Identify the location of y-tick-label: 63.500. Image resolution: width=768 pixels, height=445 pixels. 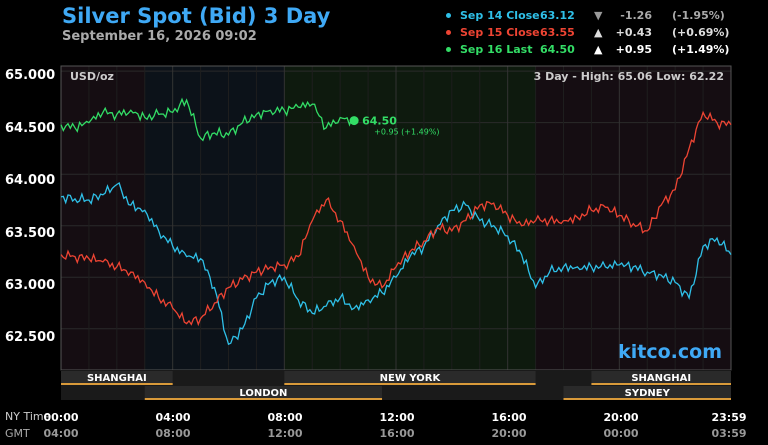
(30, 233).